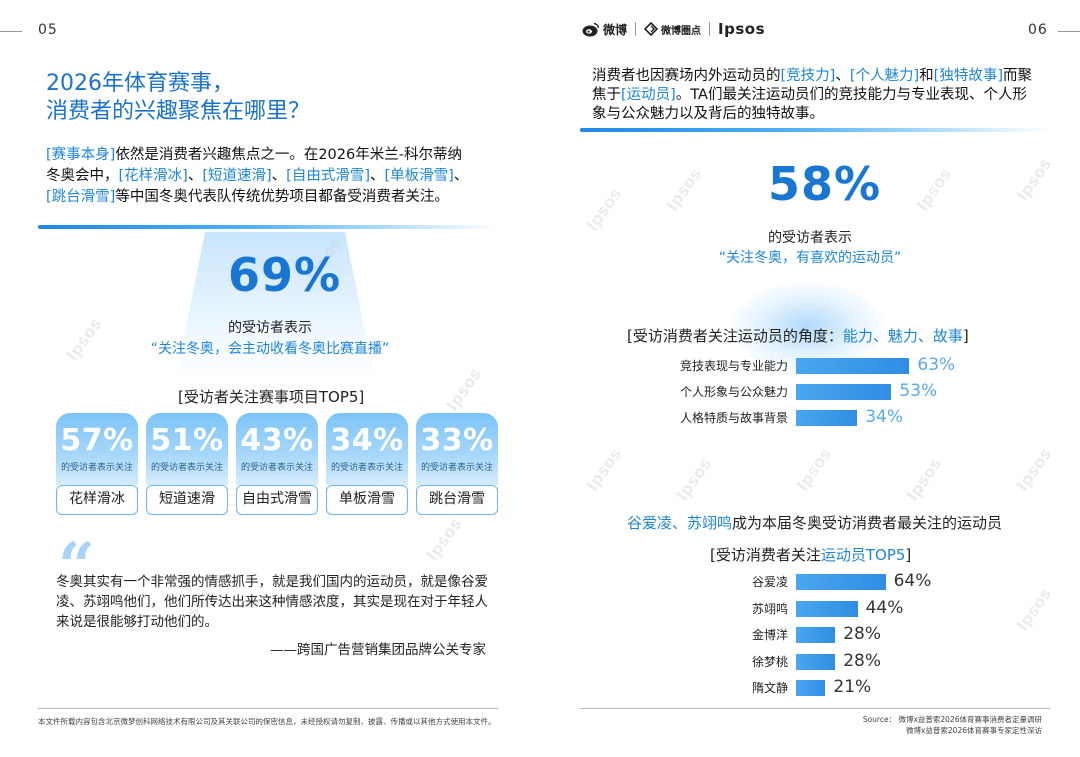  I want to click on event-card-top: 33% 的受访者表示关注, so click(457, 449).